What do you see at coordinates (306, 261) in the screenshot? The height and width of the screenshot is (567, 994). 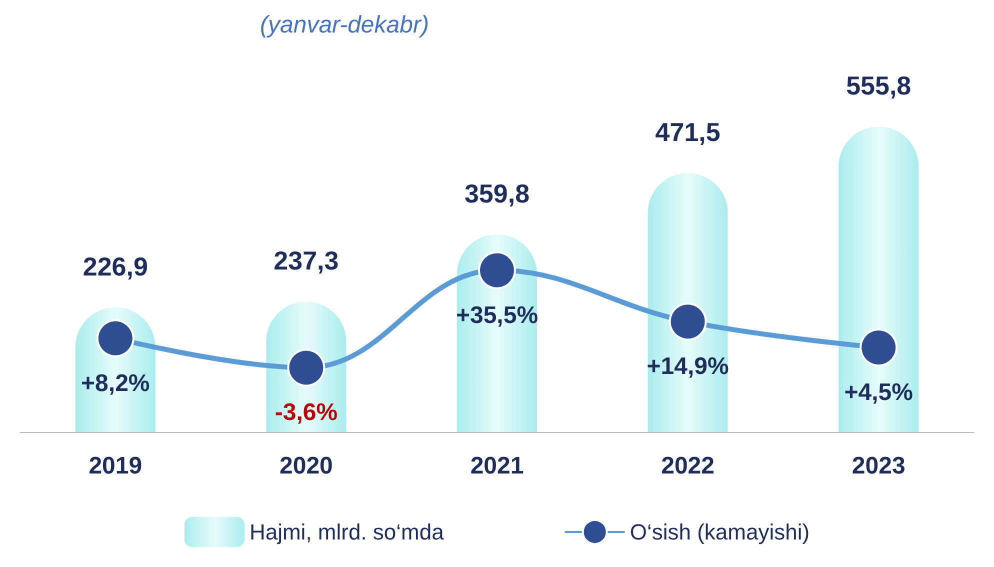 I see `data-label: 237,3` at bounding box center [306, 261].